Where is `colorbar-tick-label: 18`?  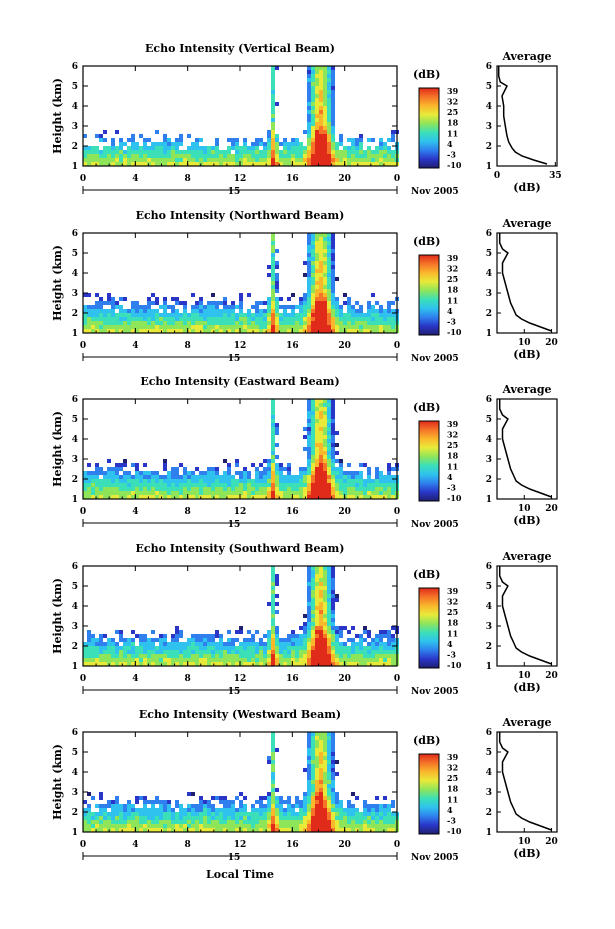
colorbar-tick-label: 18 is located at coordinates (453, 456).